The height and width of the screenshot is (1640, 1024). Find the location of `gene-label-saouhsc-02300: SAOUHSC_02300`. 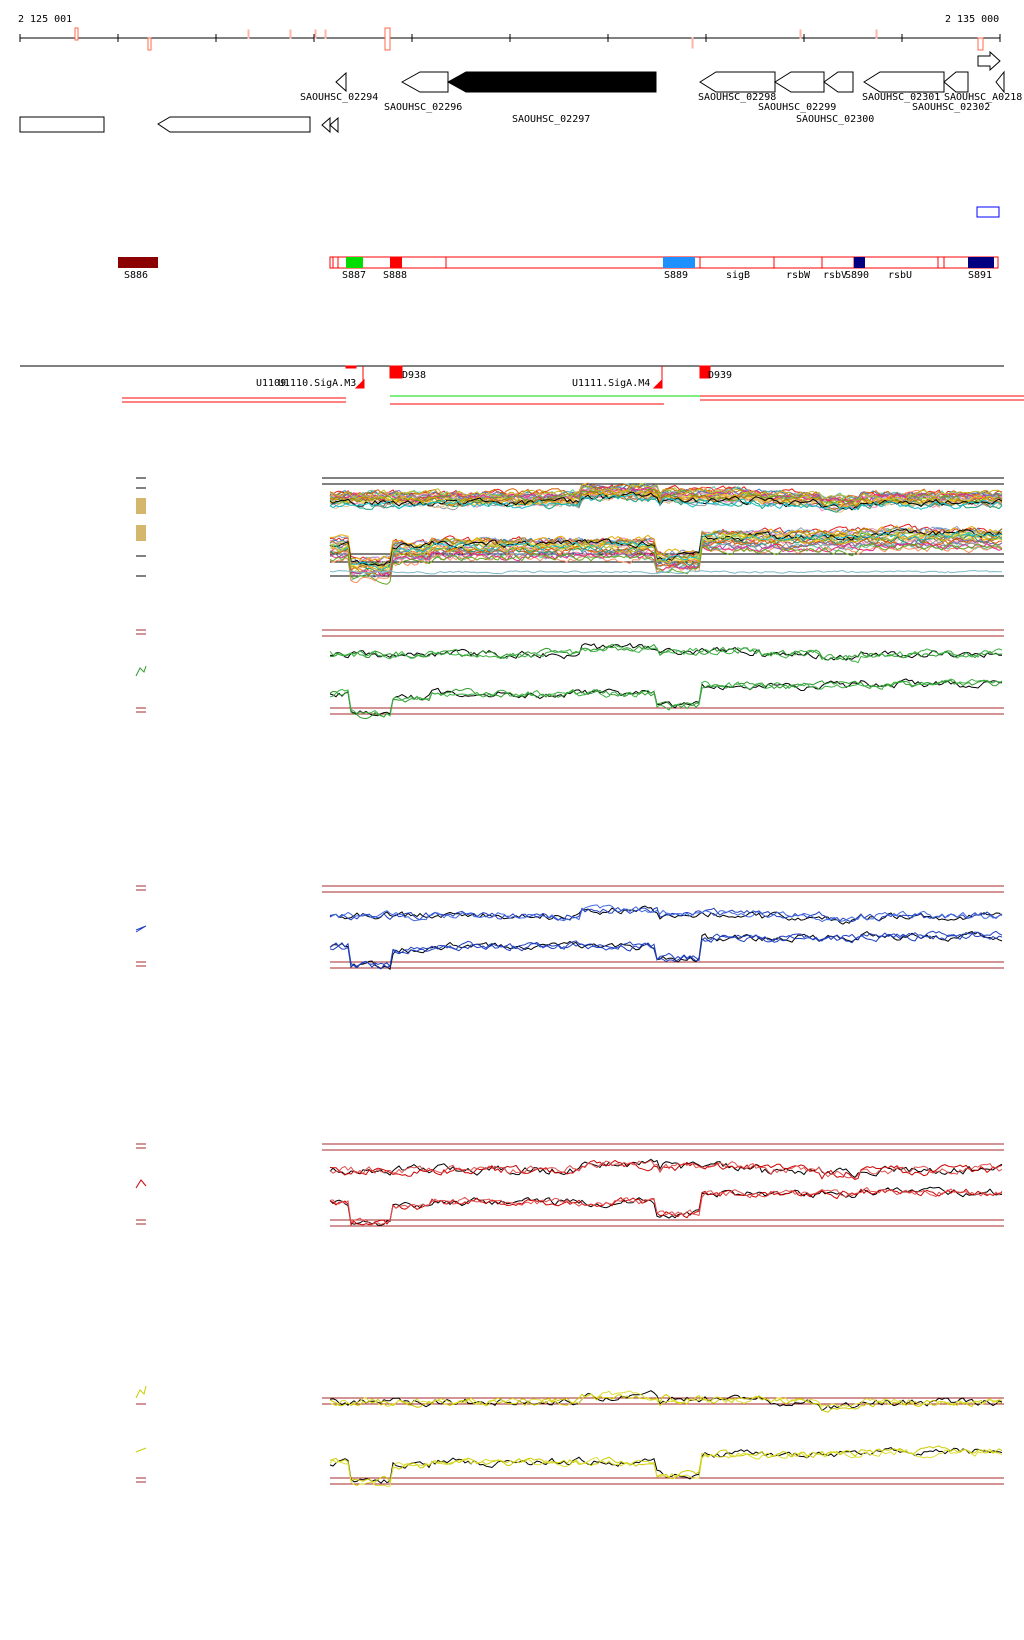

gene-label-saouhsc-02300: SAOUHSC_02300 is located at coordinates (835, 119).